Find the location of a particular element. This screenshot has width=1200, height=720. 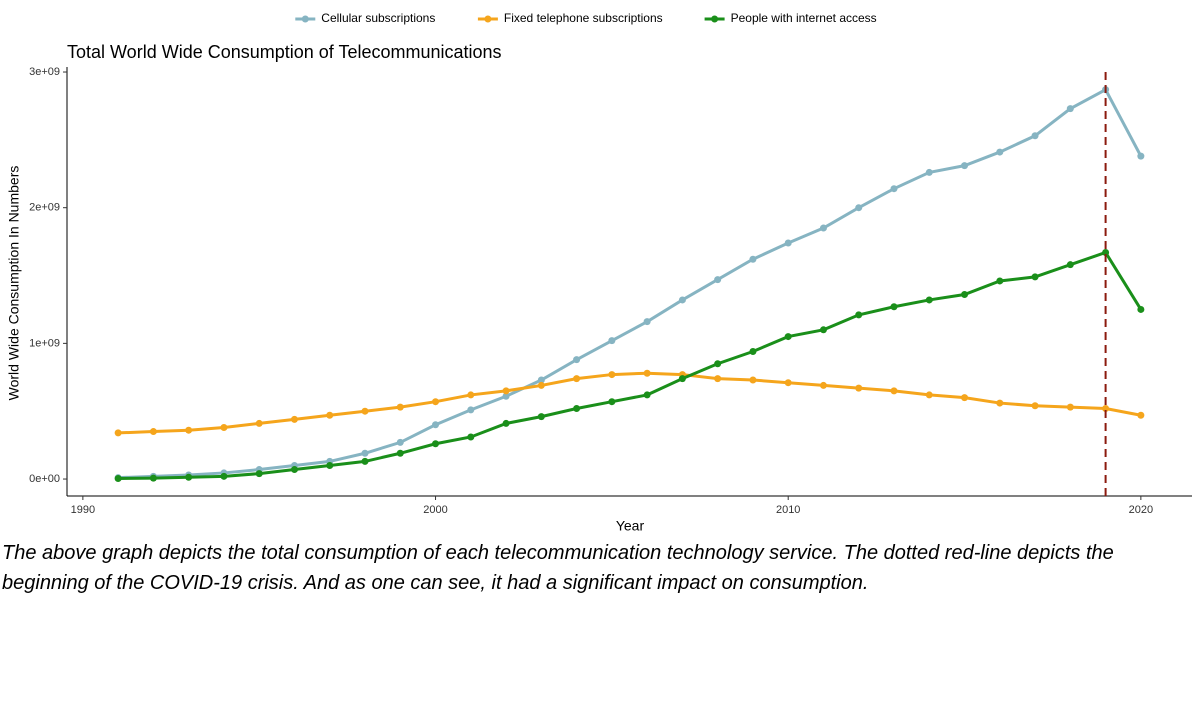

y-tick-label: 0e+00 is located at coordinates (44, 479).